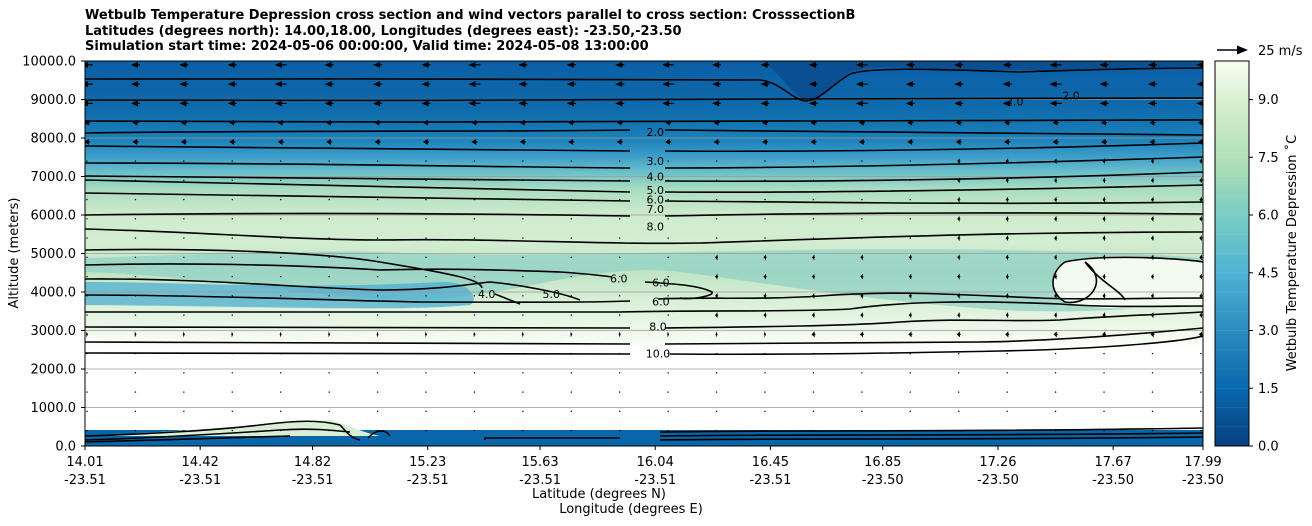 This screenshot has height=526, width=1312. What do you see at coordinates (427, 462) in the screenshot?
I see `x-tick-label-lat: 15.23` at bounding box center [427, 462].